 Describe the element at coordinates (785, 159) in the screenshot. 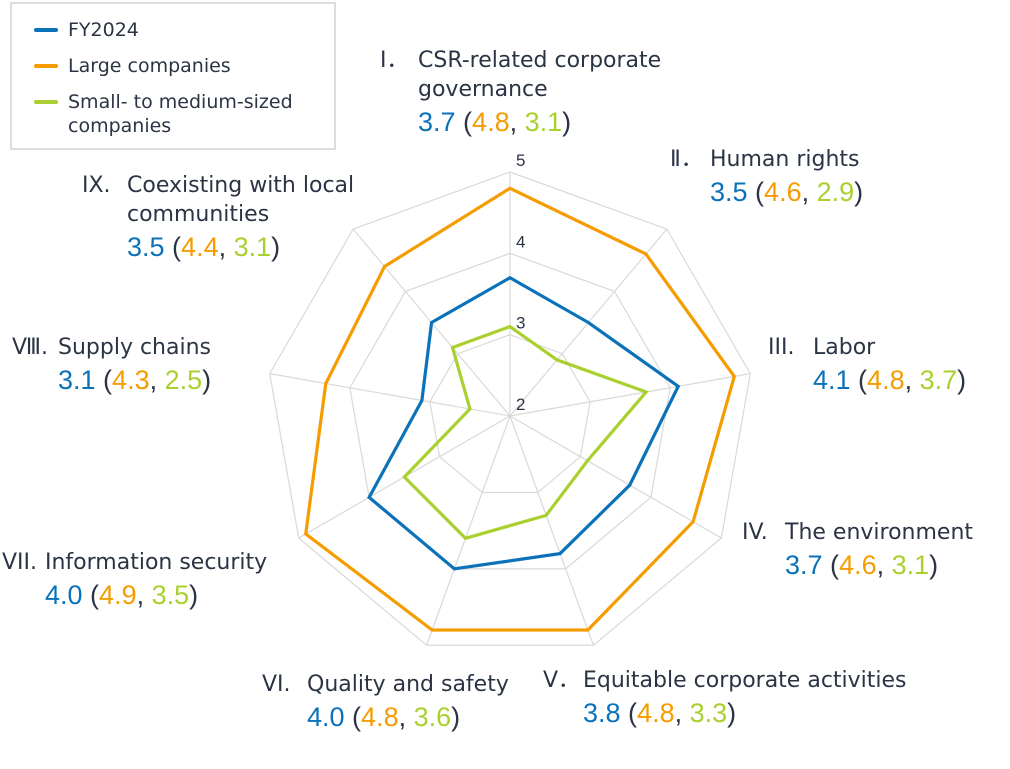

I see `category-name: Human rights` at that location.